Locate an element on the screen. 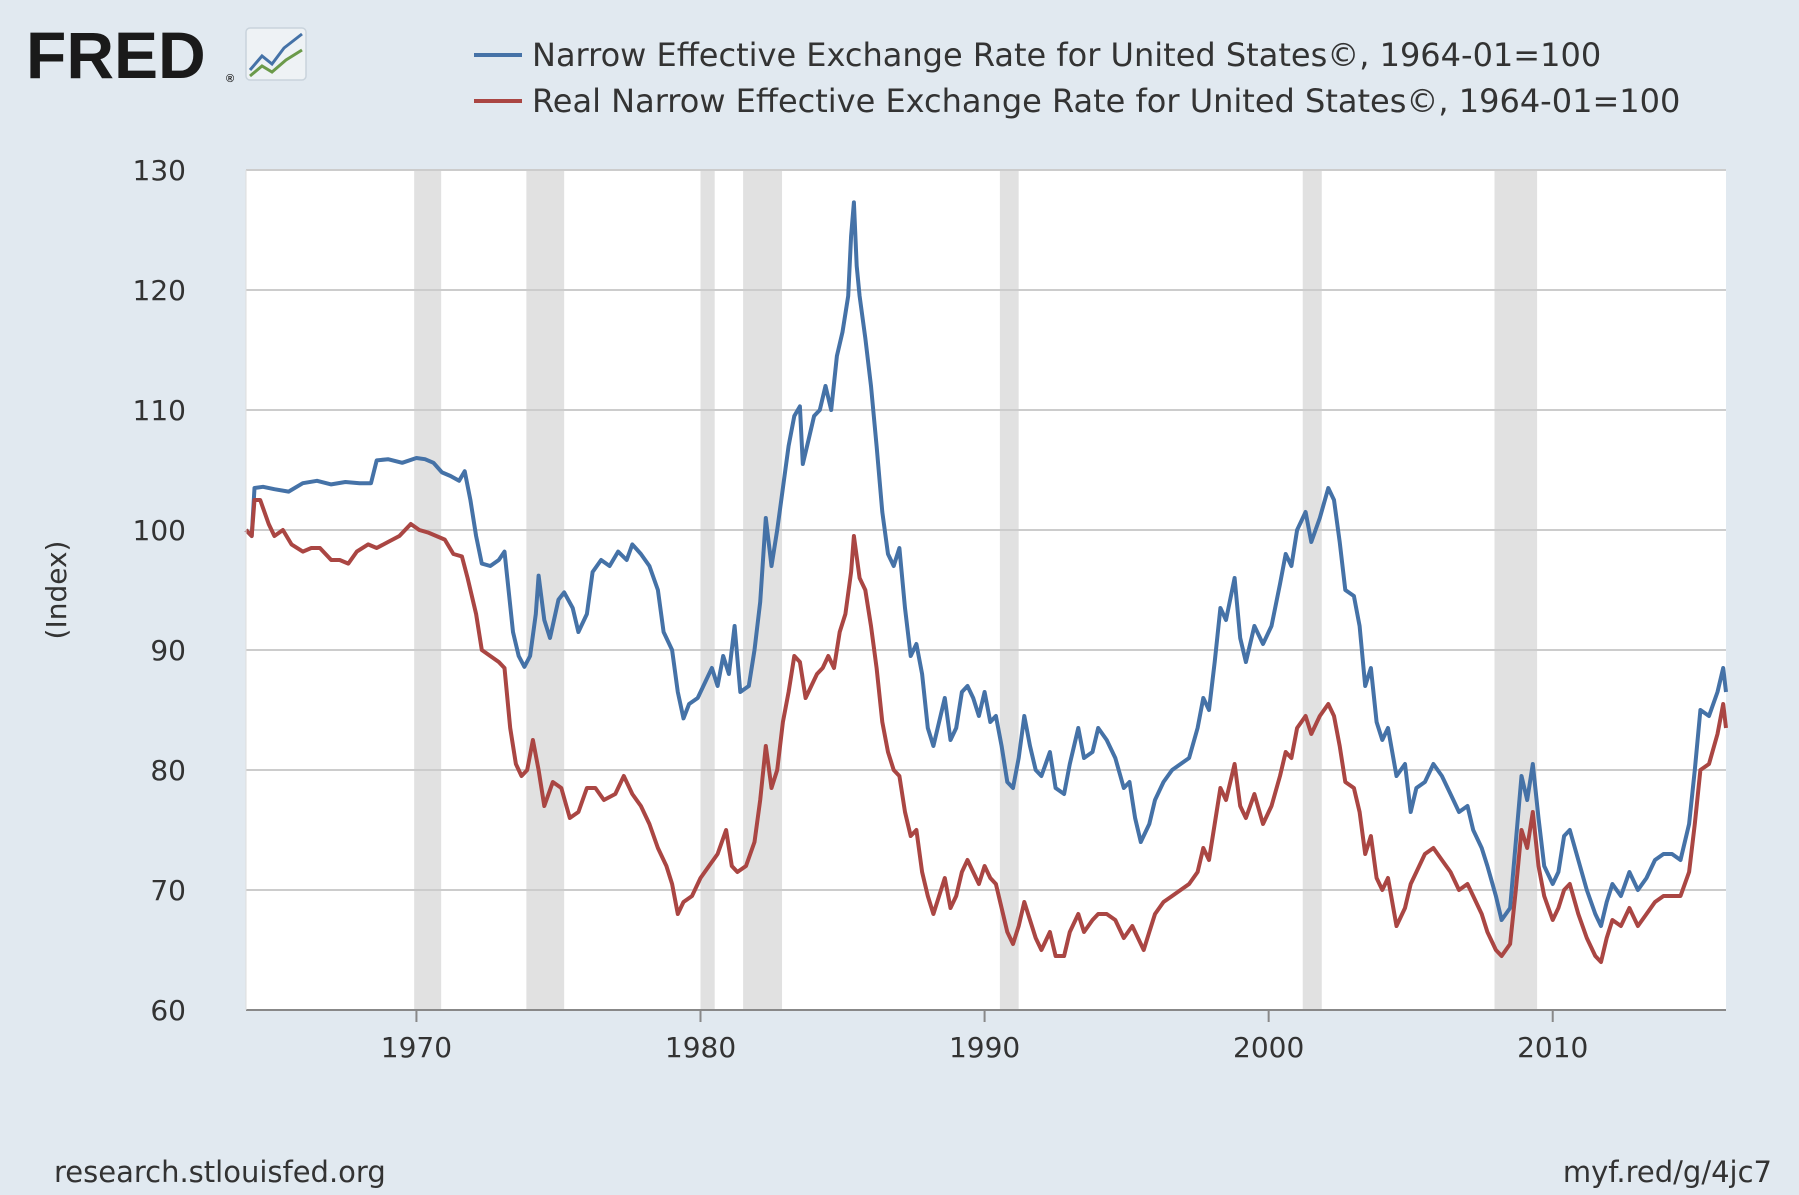 The width and height of the screenshot is (1799, 1195). x-tick-label-1990: 1990 is located at coordinates (984, 1047).